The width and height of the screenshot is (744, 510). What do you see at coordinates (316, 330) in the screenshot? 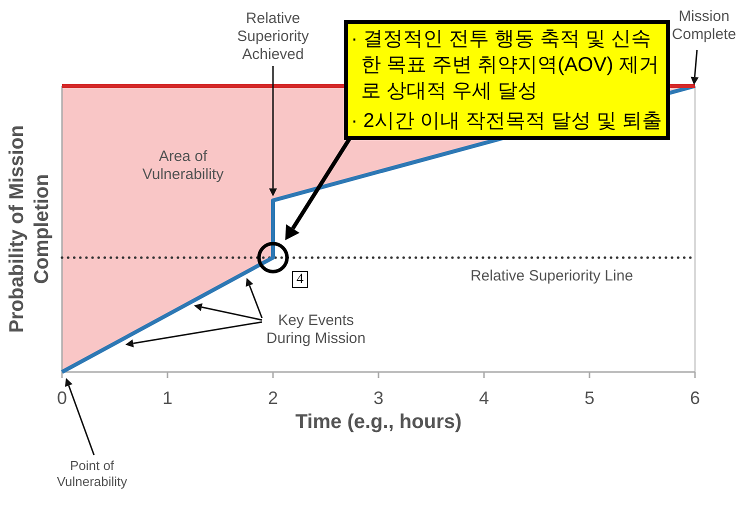
I see `annotation: Key Events During Mission` at bounding box center [316, 330].